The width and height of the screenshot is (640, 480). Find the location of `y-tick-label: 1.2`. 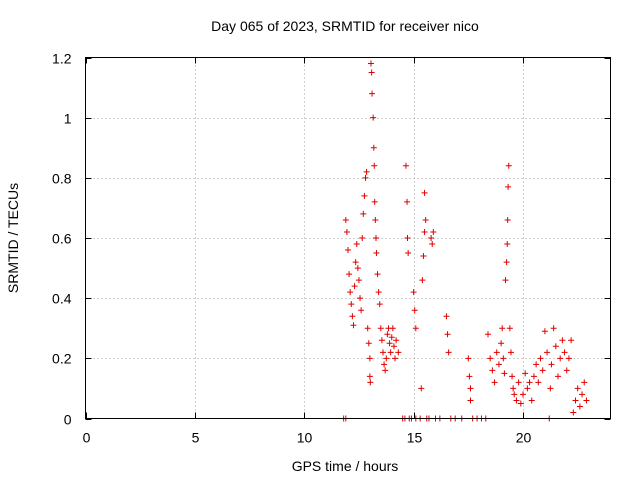

y-tick-label: 1.2 is located at coordinates (62, 59).